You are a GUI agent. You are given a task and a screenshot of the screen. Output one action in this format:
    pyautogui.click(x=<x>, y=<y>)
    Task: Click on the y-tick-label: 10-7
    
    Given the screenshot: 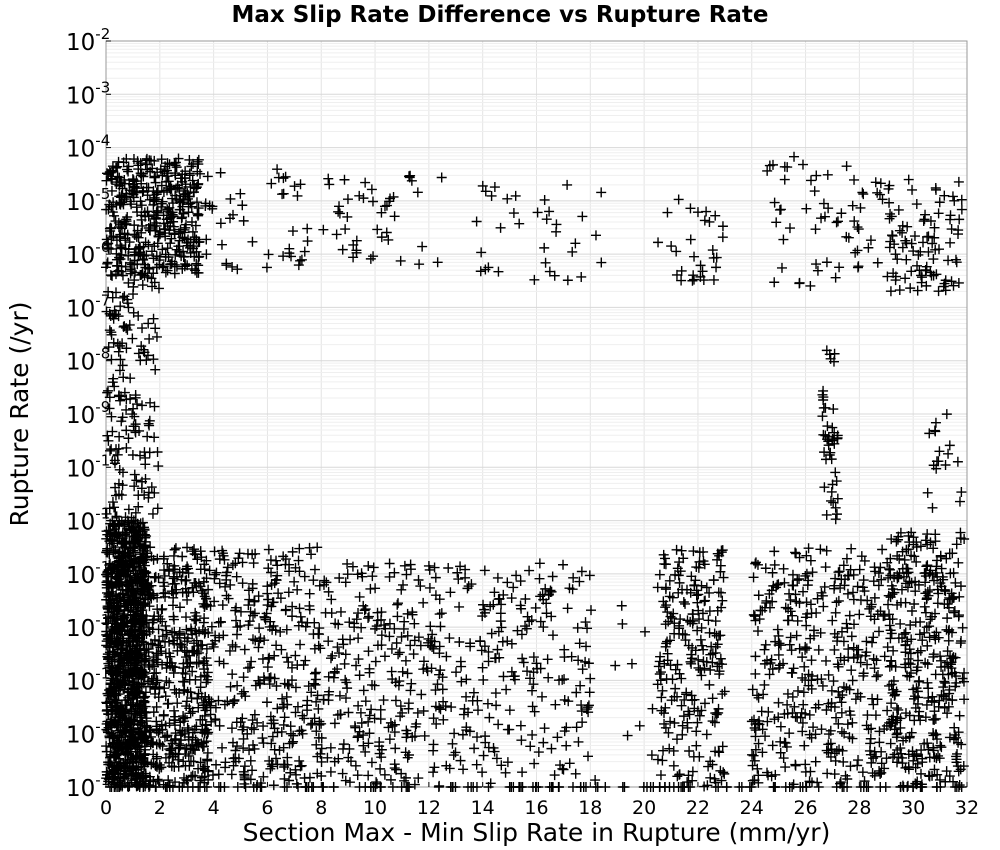 What is the action you would take?
    pyautogui.click(x=88, y=306)
    